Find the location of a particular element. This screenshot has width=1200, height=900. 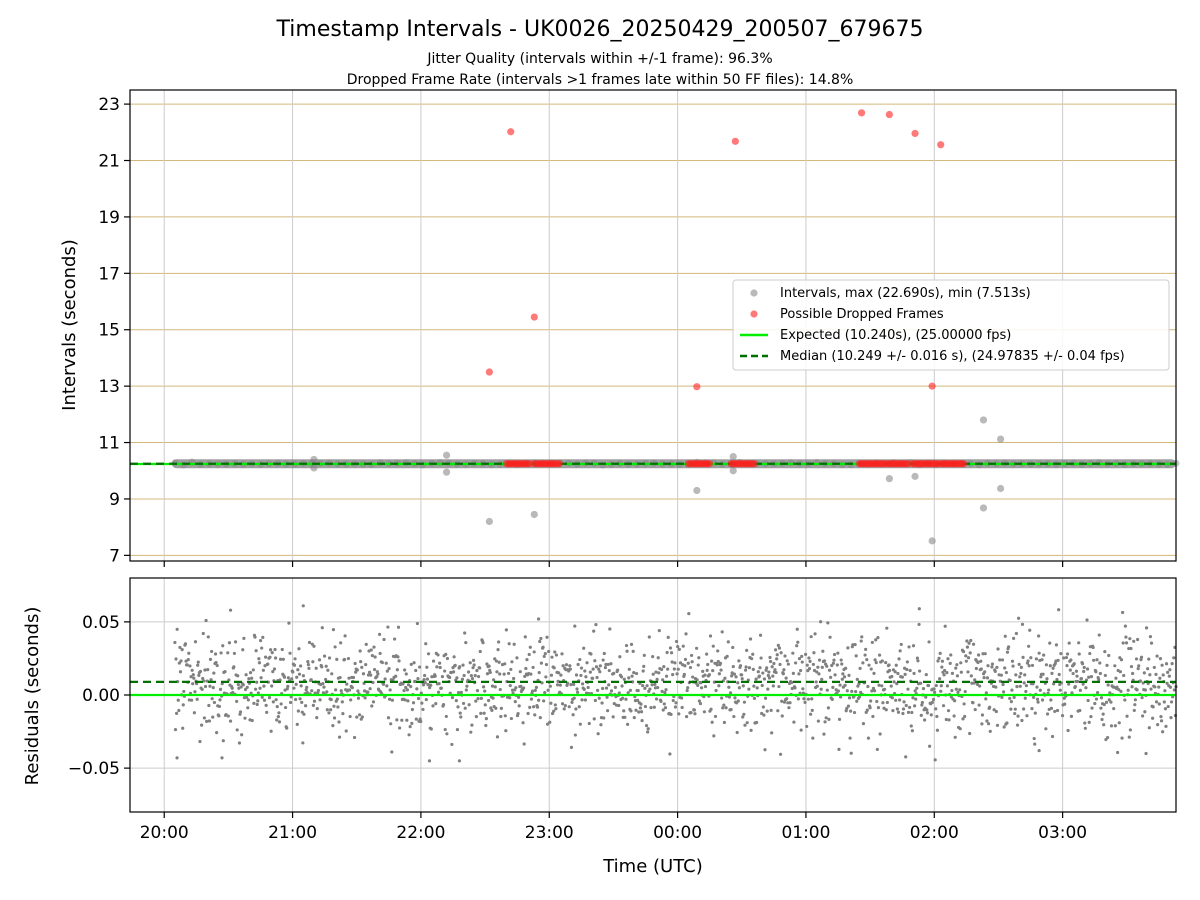

legend-intervals-marker is located at coordinates (754, 293).